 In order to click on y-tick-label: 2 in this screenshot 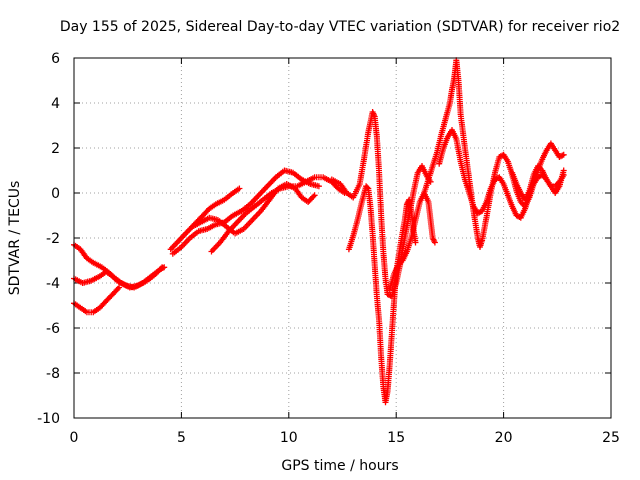, I will do `click(55, 149)`.